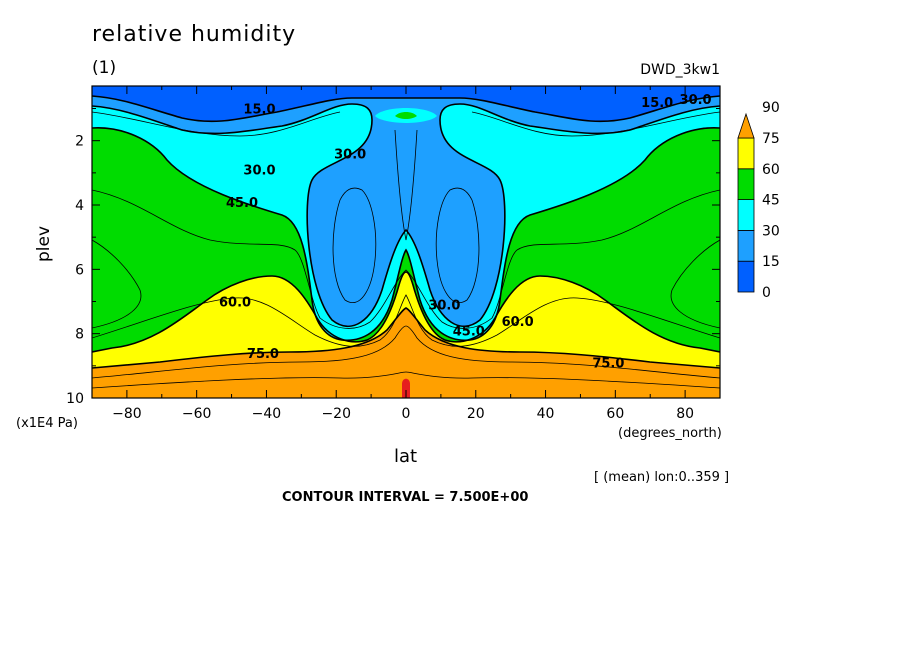 The image size is (904, 654). What do you see at coordinates (406, 456) in the screenshot?
I see `x-axis-label: lat` at bounding box center [406, 456].